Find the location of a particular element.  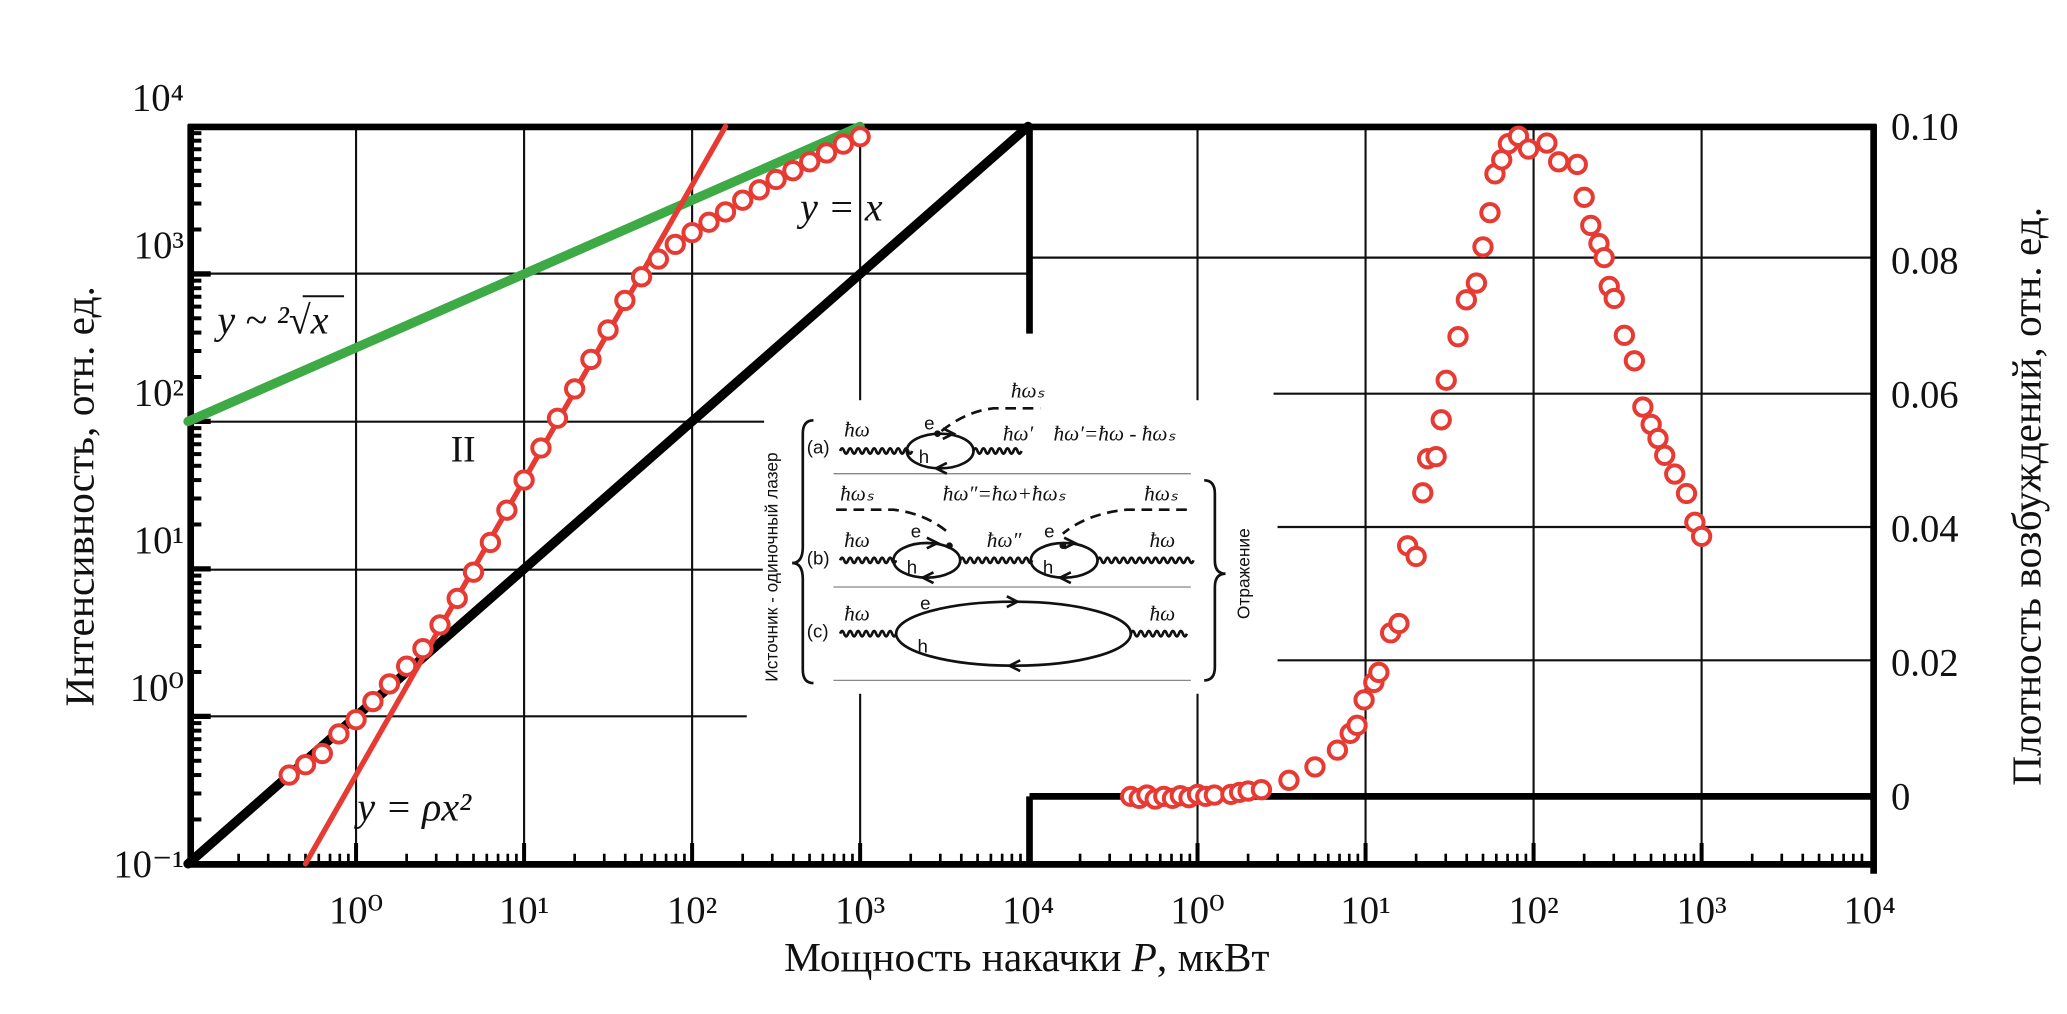

y-tick-label: 10¹ is located at coordinates (159, 541).